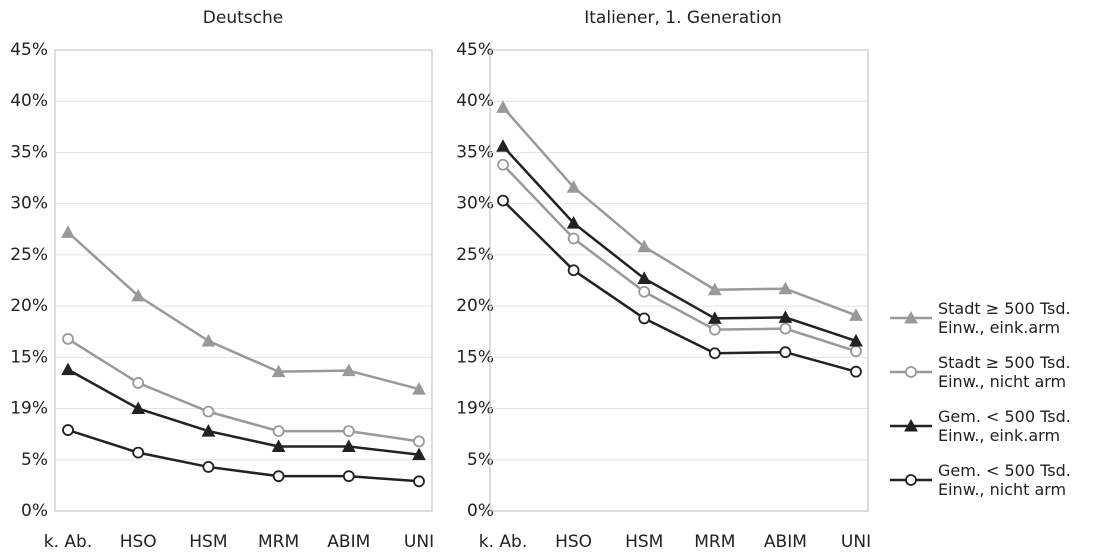 Image resolution: width=1106 pixels, height=558 pixels. I want to click on chart-title: Deutsche, so click(243, 18).